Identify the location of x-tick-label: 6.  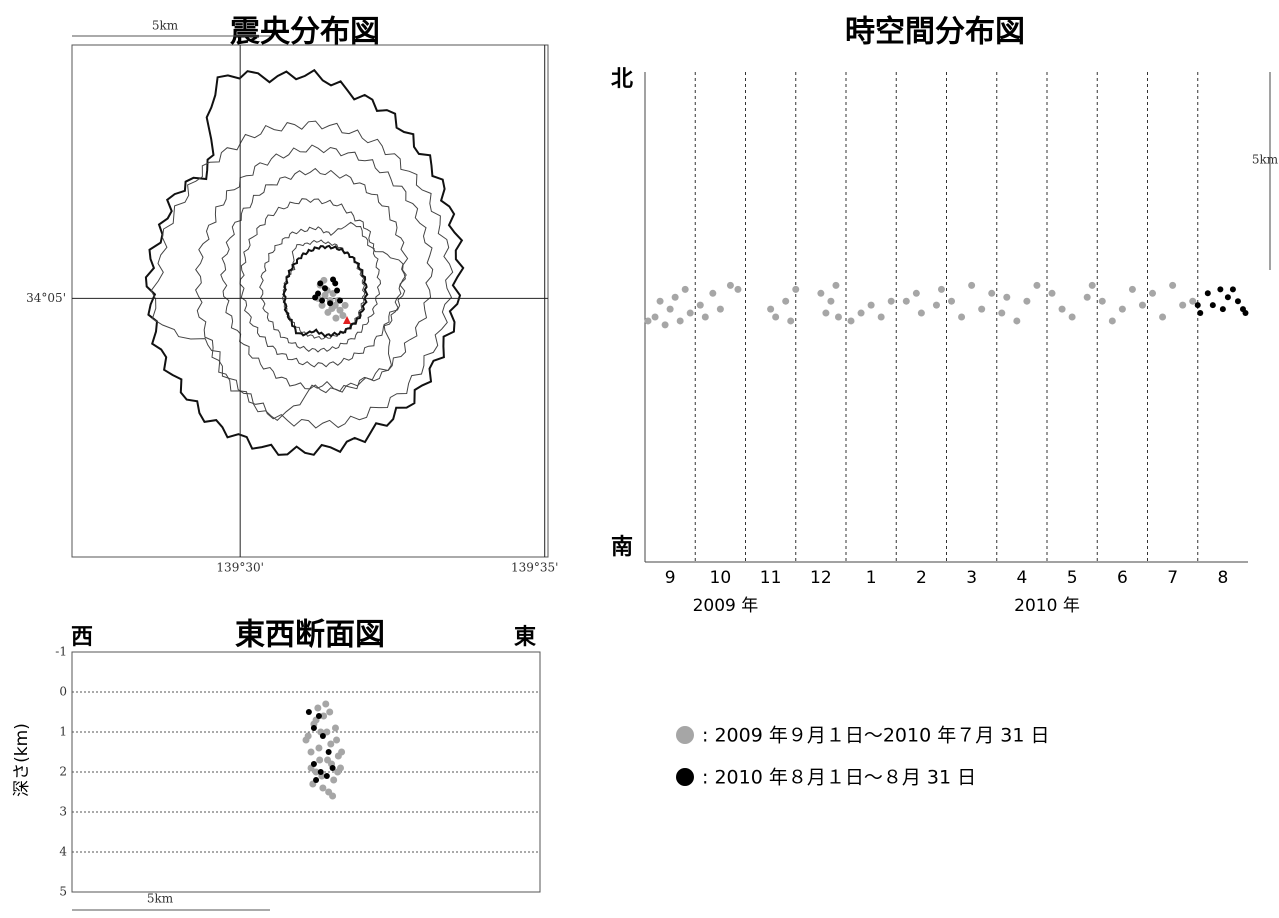
(1122, 578).